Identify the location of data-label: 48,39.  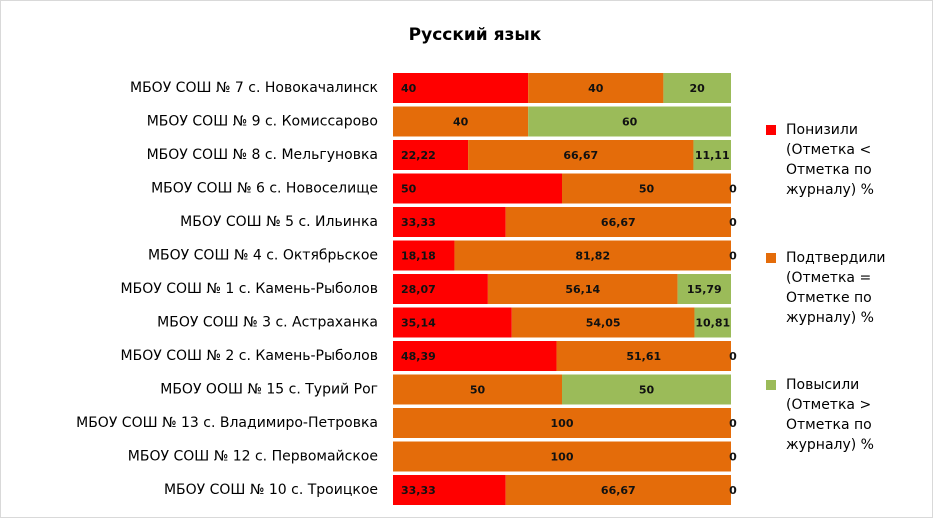
(418, 356).